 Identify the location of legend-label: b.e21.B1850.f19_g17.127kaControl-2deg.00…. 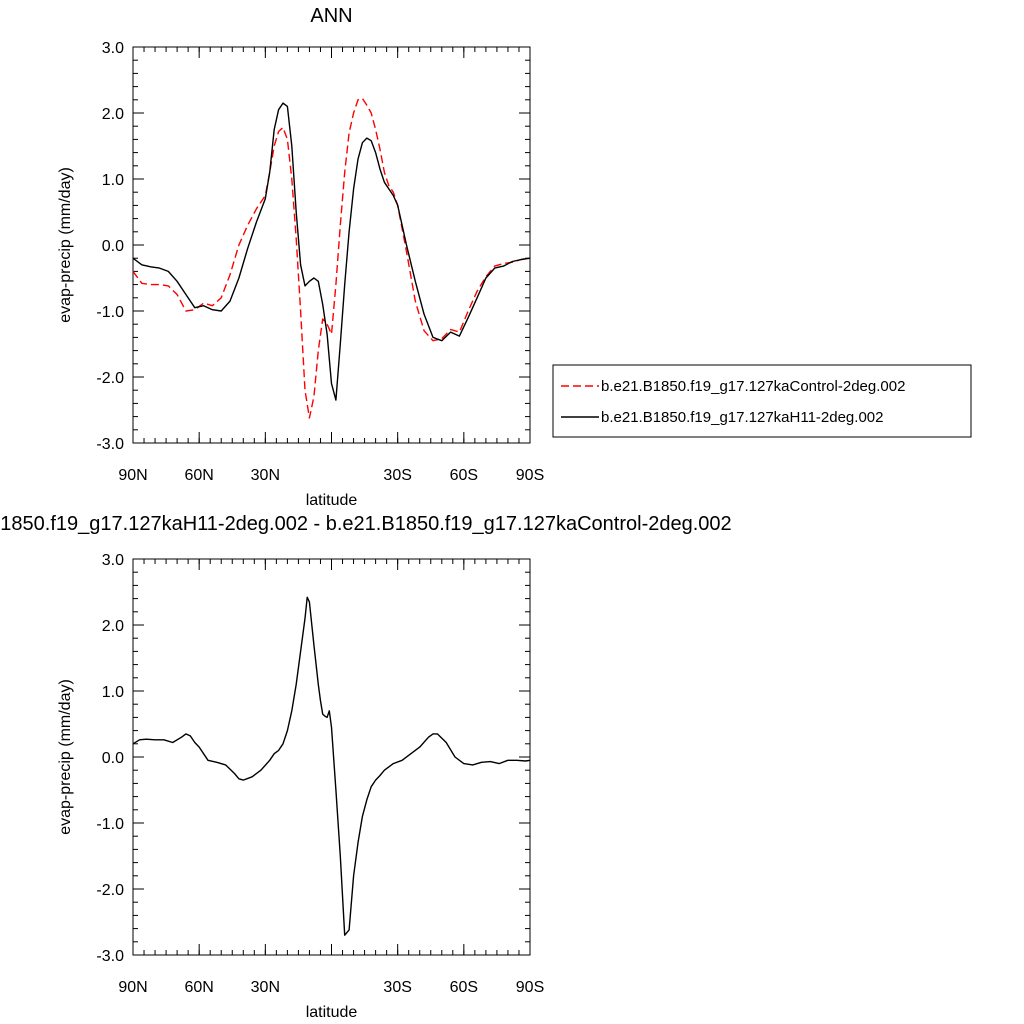
(753, 386).